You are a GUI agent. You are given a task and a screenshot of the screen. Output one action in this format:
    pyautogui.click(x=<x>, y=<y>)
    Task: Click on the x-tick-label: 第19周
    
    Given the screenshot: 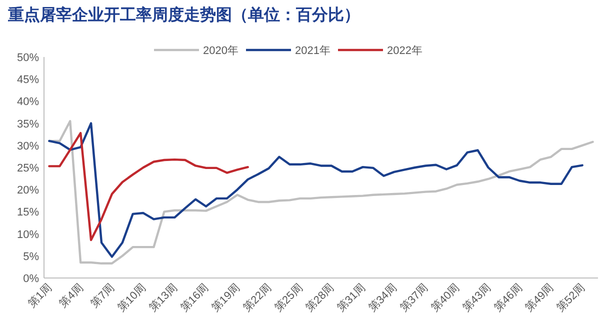 What is the action you would take?
    pyautogui.click(x=226, y=298)
    